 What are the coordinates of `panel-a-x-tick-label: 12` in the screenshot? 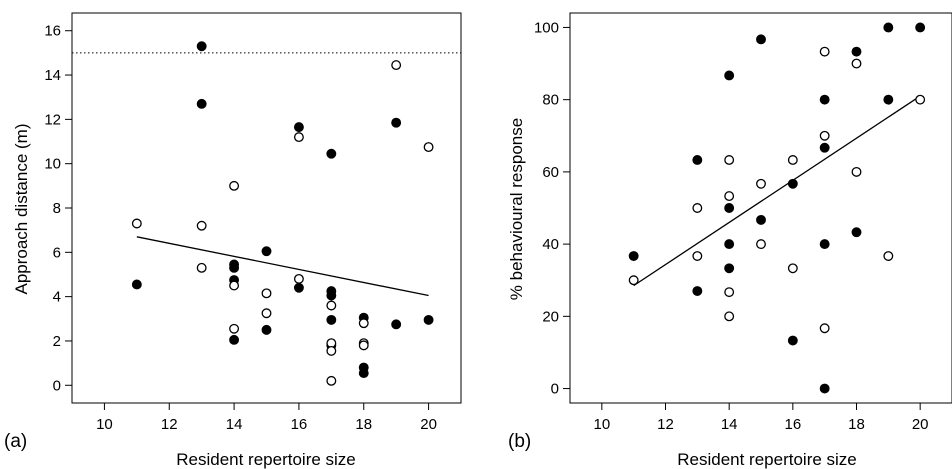 It's located at (169, 424).